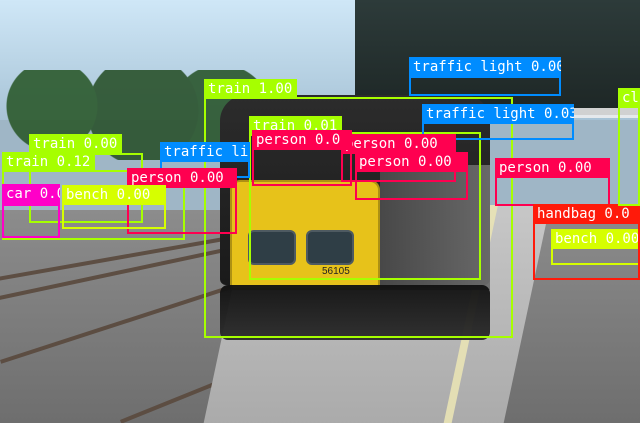 The width and height of the screenshot is (640, 423). I want to click on detection-label-traffic-light: traffic light 0.03, so click(498, 114).